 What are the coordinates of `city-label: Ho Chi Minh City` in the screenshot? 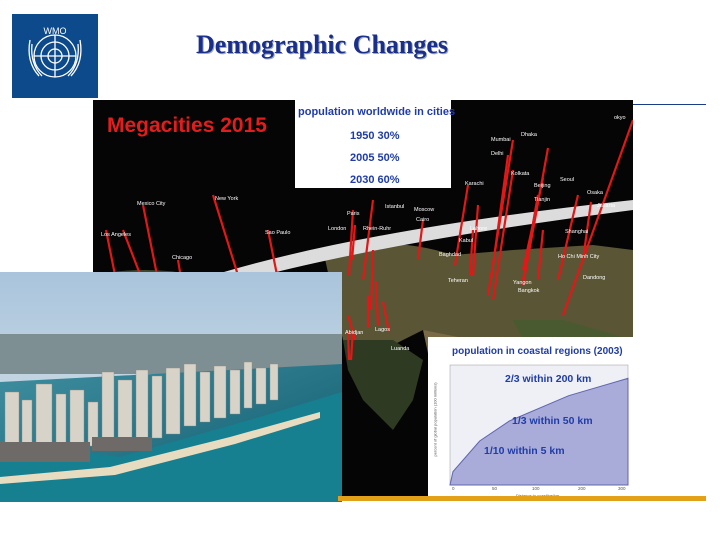 It's located at (579, 257).